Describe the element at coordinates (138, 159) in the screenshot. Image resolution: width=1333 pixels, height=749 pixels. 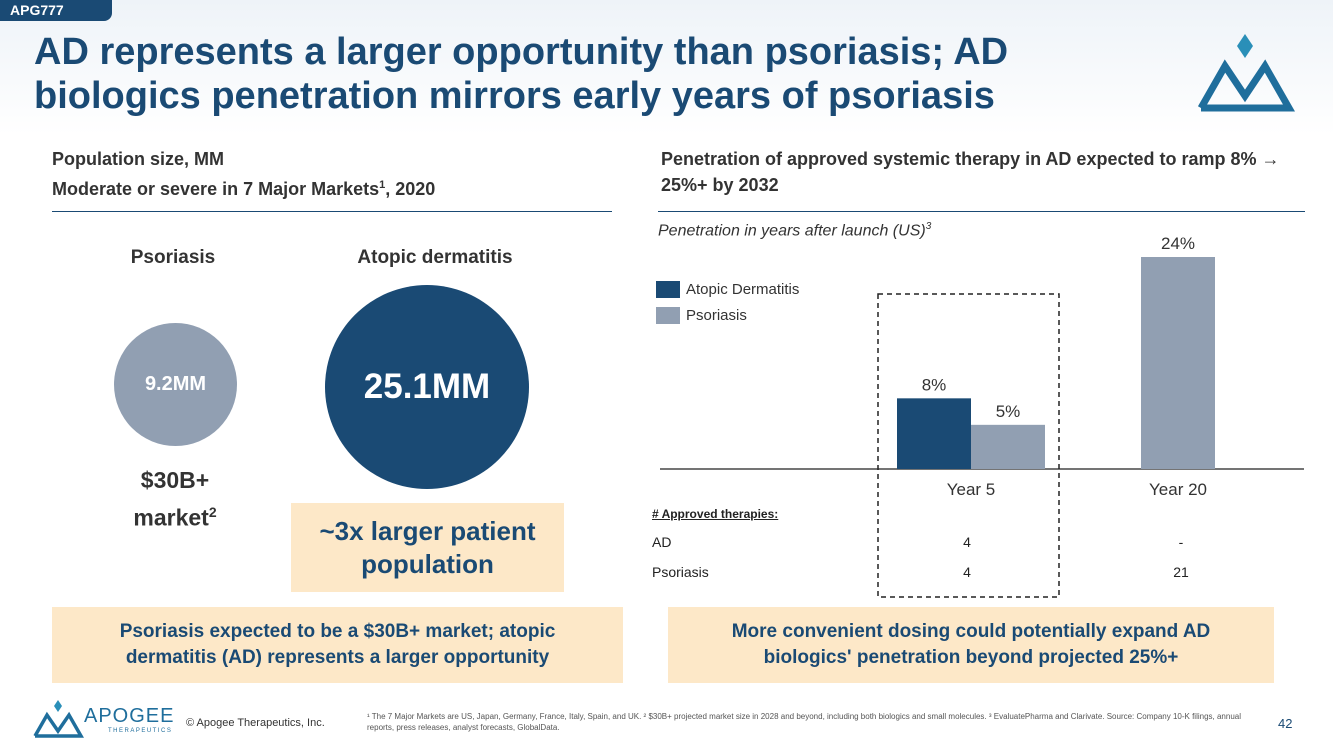
I see `left-heading-line1: Population size, MM` at that location.